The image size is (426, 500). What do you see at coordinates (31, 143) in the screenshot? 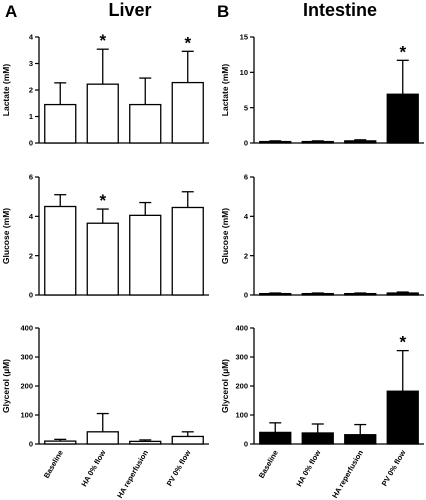
I see `liver-lactate-ytick-label: 0` at bounding box center [31, 143].